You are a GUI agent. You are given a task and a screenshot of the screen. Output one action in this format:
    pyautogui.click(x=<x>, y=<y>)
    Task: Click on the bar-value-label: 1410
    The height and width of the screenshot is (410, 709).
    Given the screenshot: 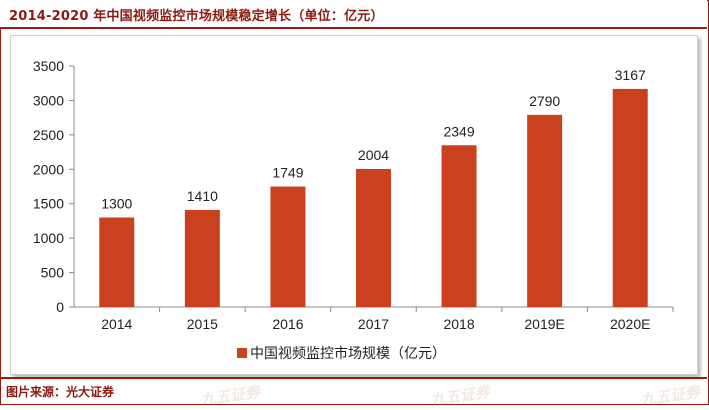 What is the action you would take?
    pyautogui.click(x=202, y=196)
    